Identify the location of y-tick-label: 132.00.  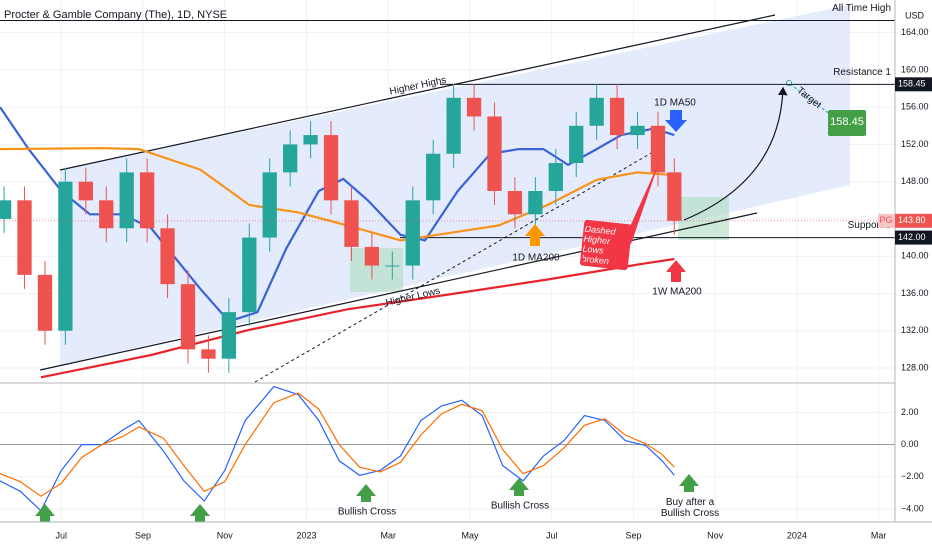
(915, 330).